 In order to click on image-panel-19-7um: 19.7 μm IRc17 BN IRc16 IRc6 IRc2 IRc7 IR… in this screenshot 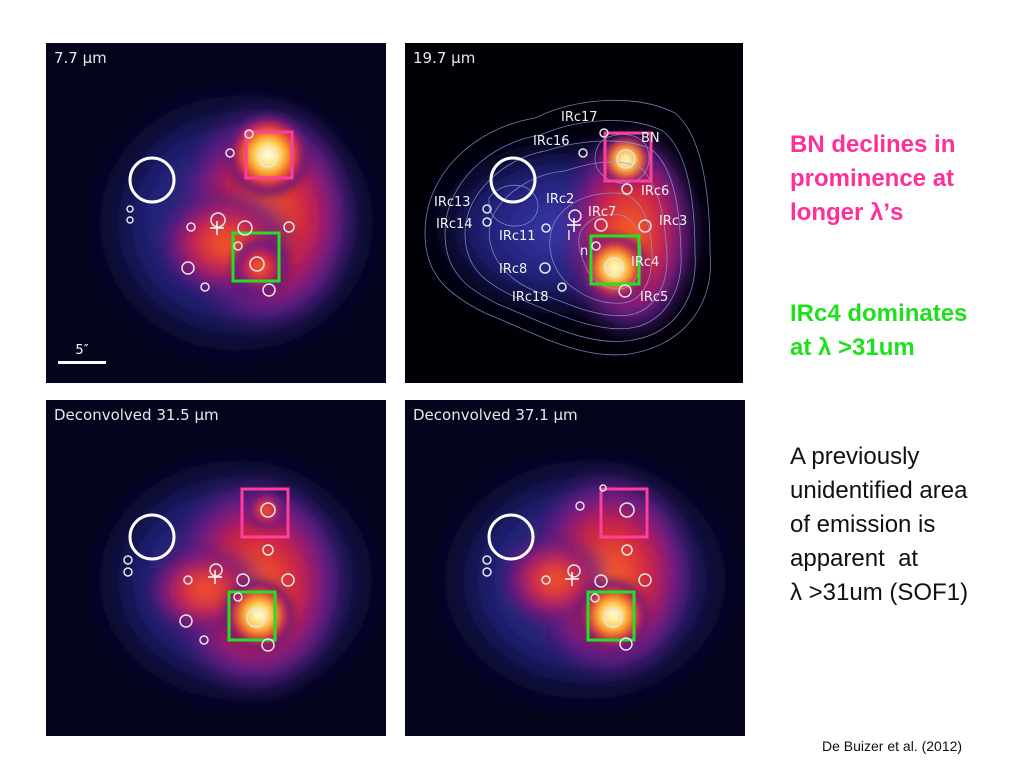, I will do `click(574, 213)`.